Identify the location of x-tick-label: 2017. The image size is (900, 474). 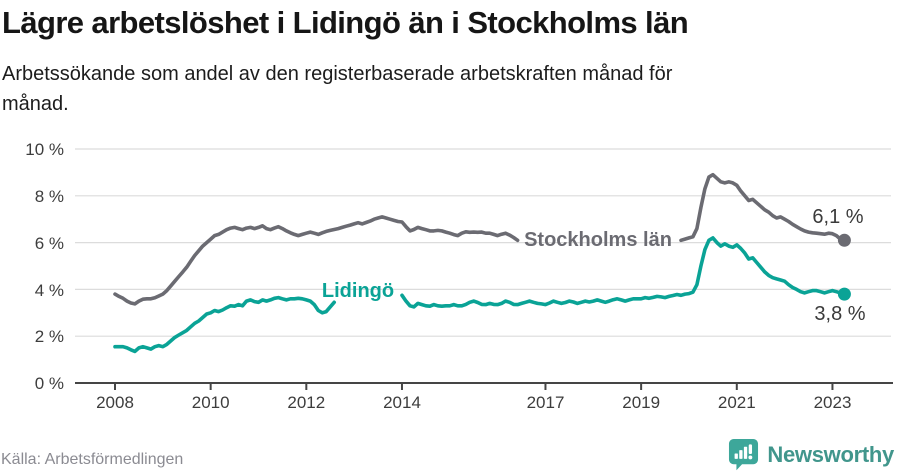
(545, 402).